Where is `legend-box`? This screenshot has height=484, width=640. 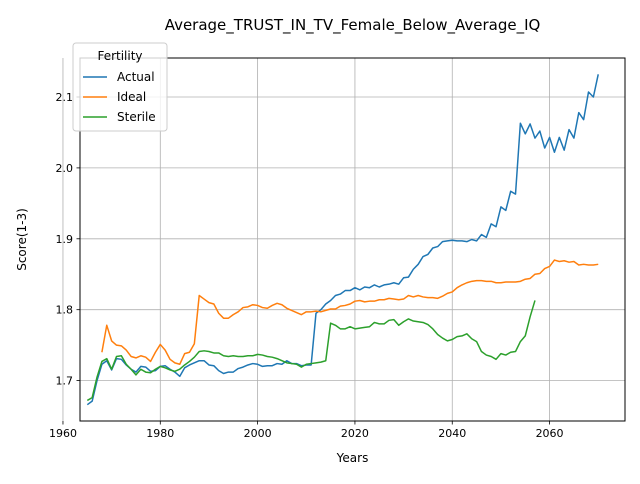
legend-box is located at coordinates (120, 87).